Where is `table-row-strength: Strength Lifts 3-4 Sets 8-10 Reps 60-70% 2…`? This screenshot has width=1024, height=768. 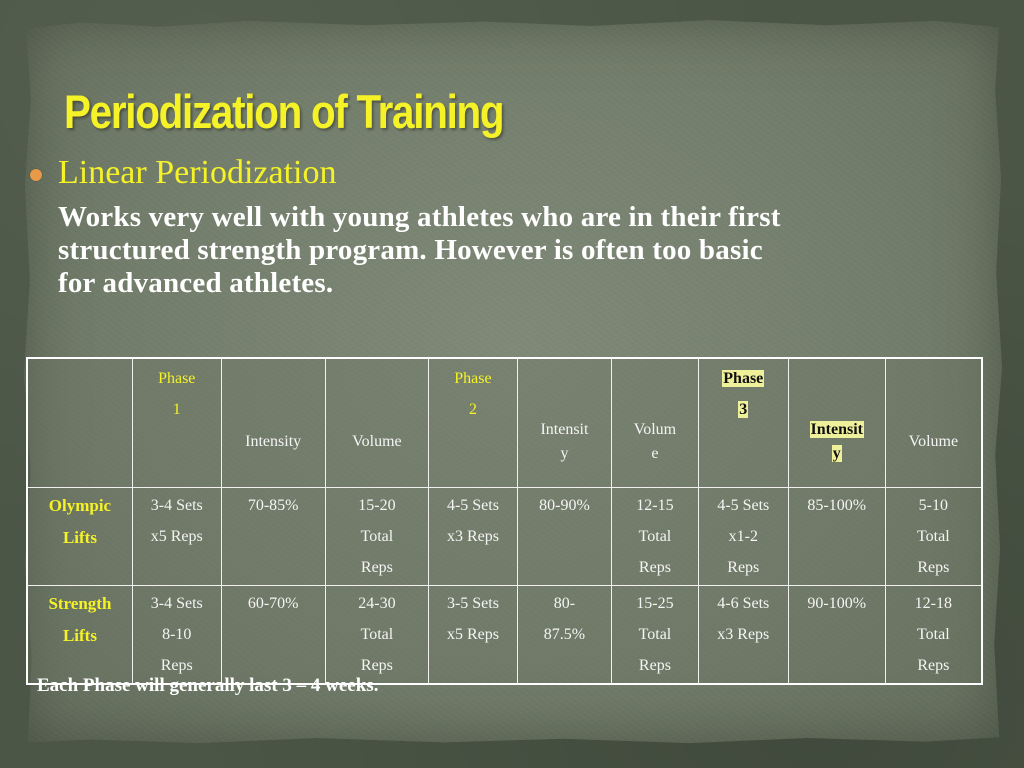
table-row-strength: Strength Lifts 3-4 Sets 8-10 Reps 60-70% 2… is located at coordinates (504, 635).